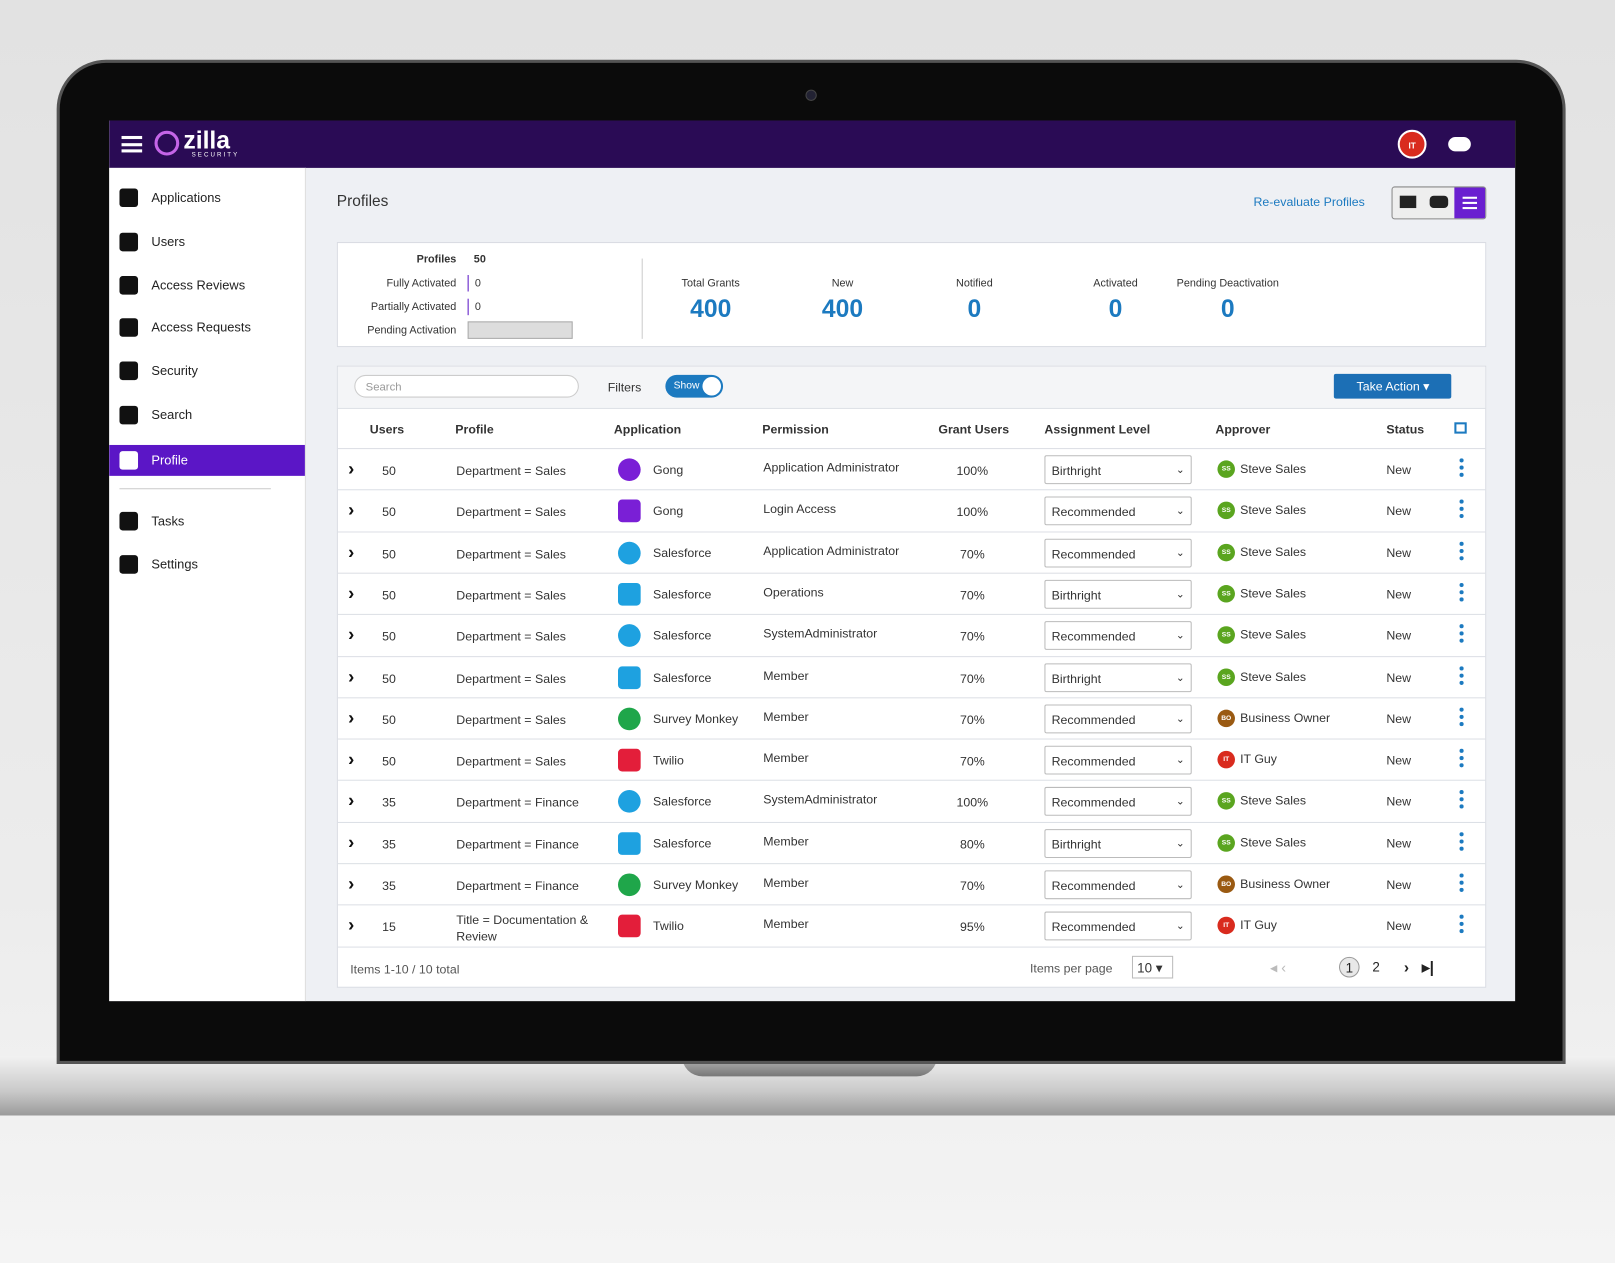 The height and width of the screenshot is (1263, 1615). What do you see at coordinates (466, 386) in the screenshot?
I see `search-input: Search` at bounding box center [466, 386].